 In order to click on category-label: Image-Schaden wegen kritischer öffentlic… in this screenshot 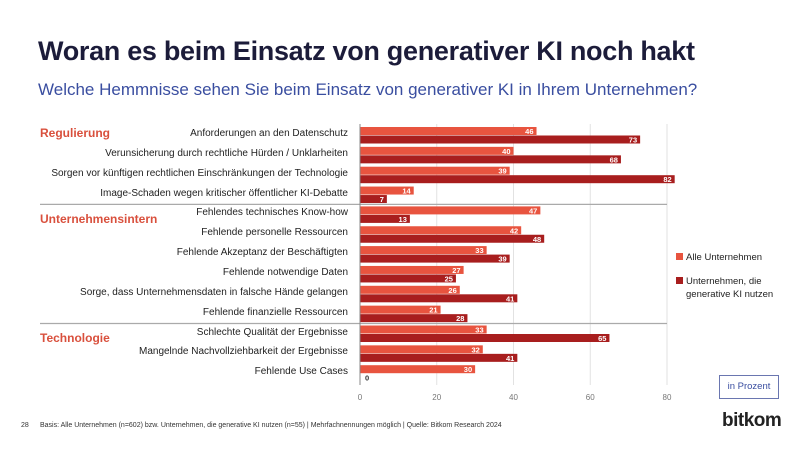, I will do `click(224, 193)`.